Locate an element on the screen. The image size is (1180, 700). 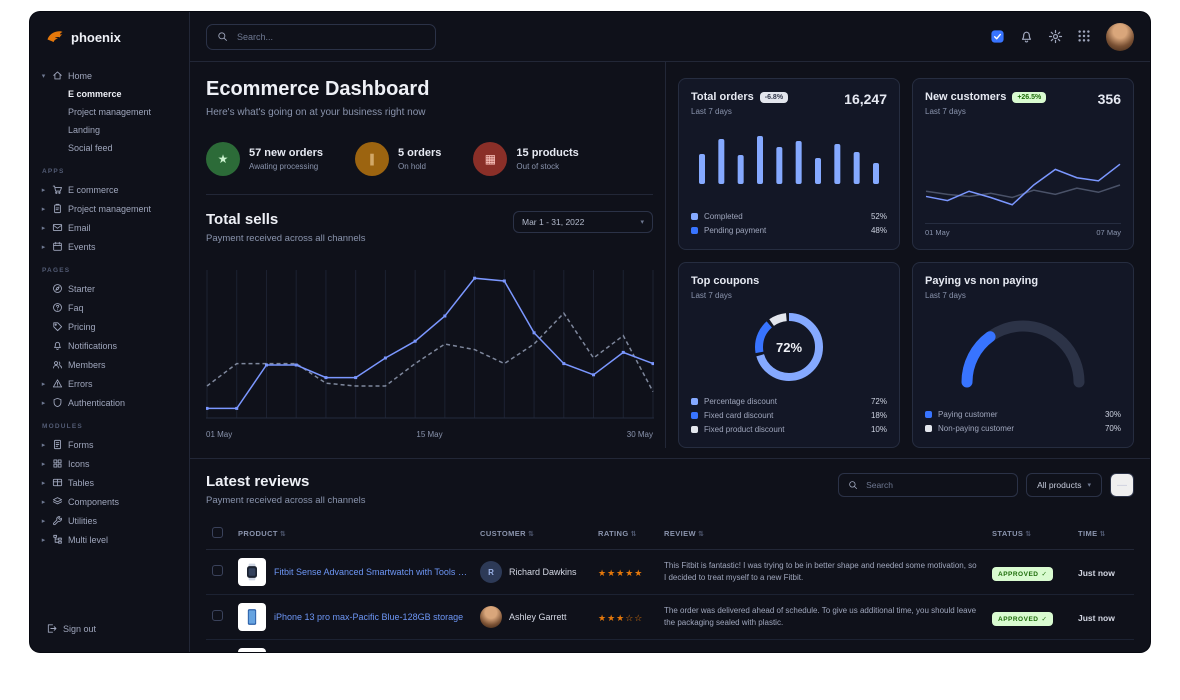
global-search is located at coordinates (321, 36).